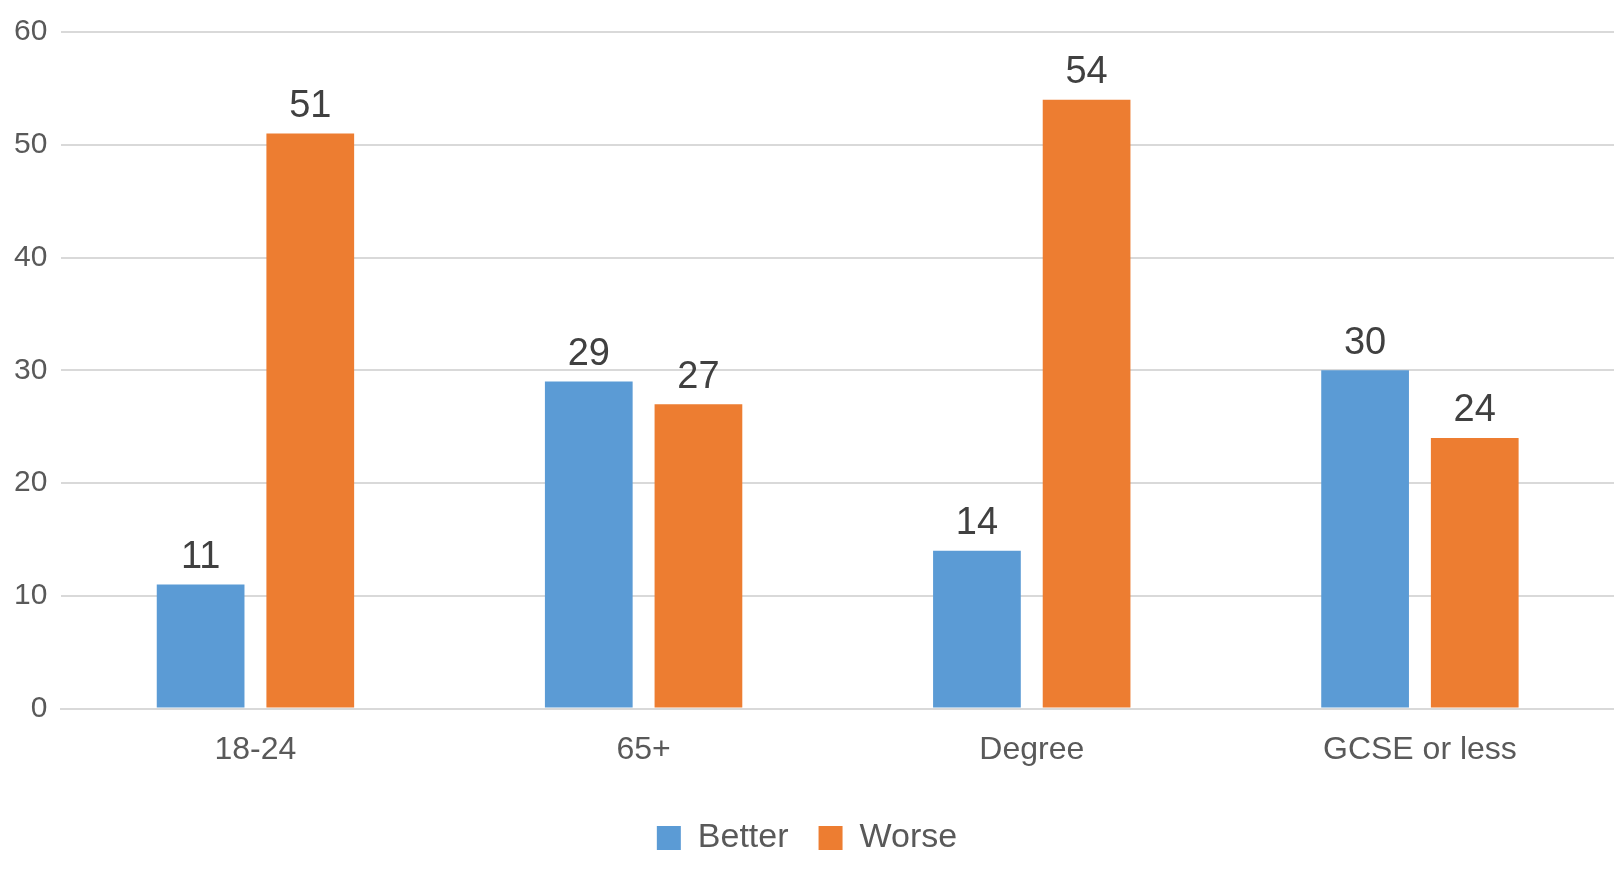 Image resolution: width=1614 pixels, height=869 pixels. I want to click on data-label: 51, so click(310, 103).